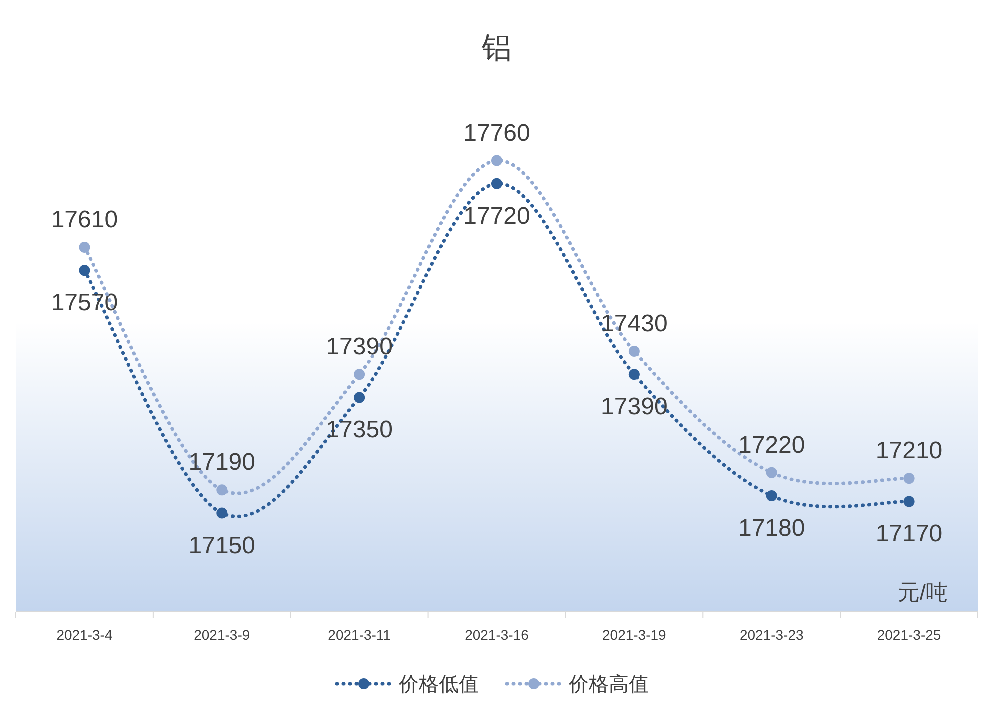  Describe the element at coordinates (772, 528) in the screenshot. I see `data-label: 17180` at that location.